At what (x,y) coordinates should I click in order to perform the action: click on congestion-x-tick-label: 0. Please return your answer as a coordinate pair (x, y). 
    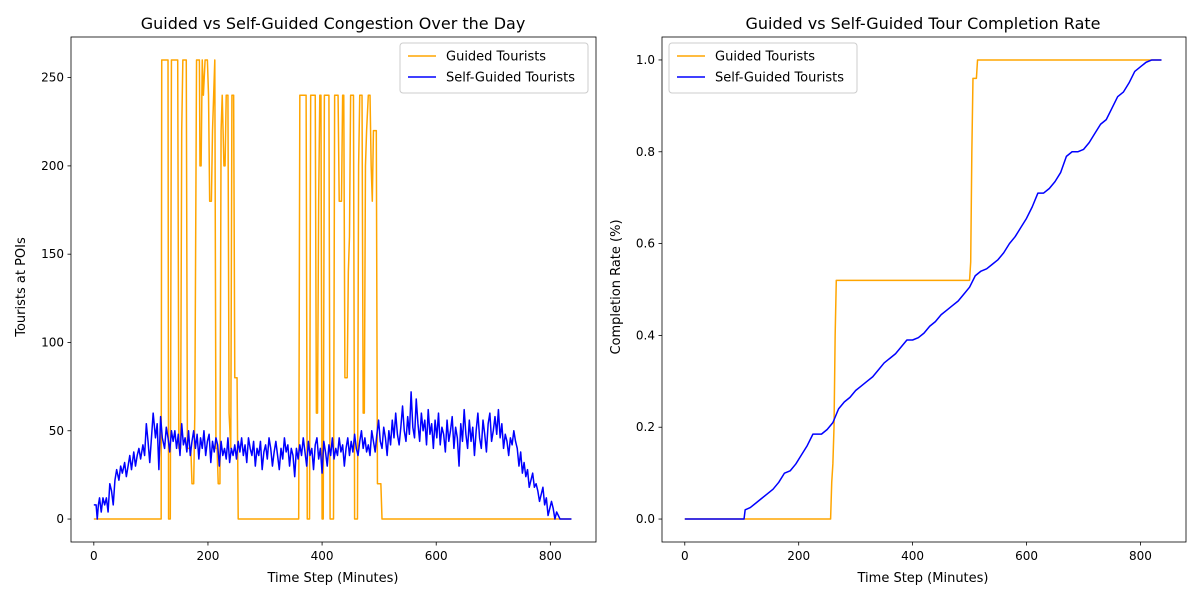
    Looking at the image, I should click on (94, 556).